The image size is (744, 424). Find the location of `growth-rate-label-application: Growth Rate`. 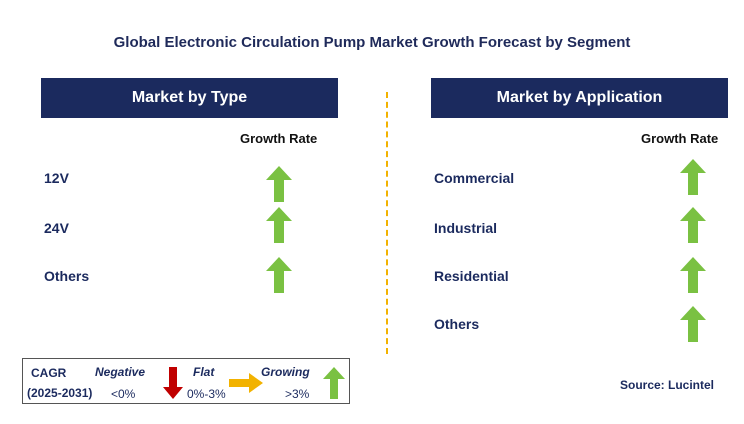

growth-rate-label-application: Growth Rate is located at coordinates (680, 138).